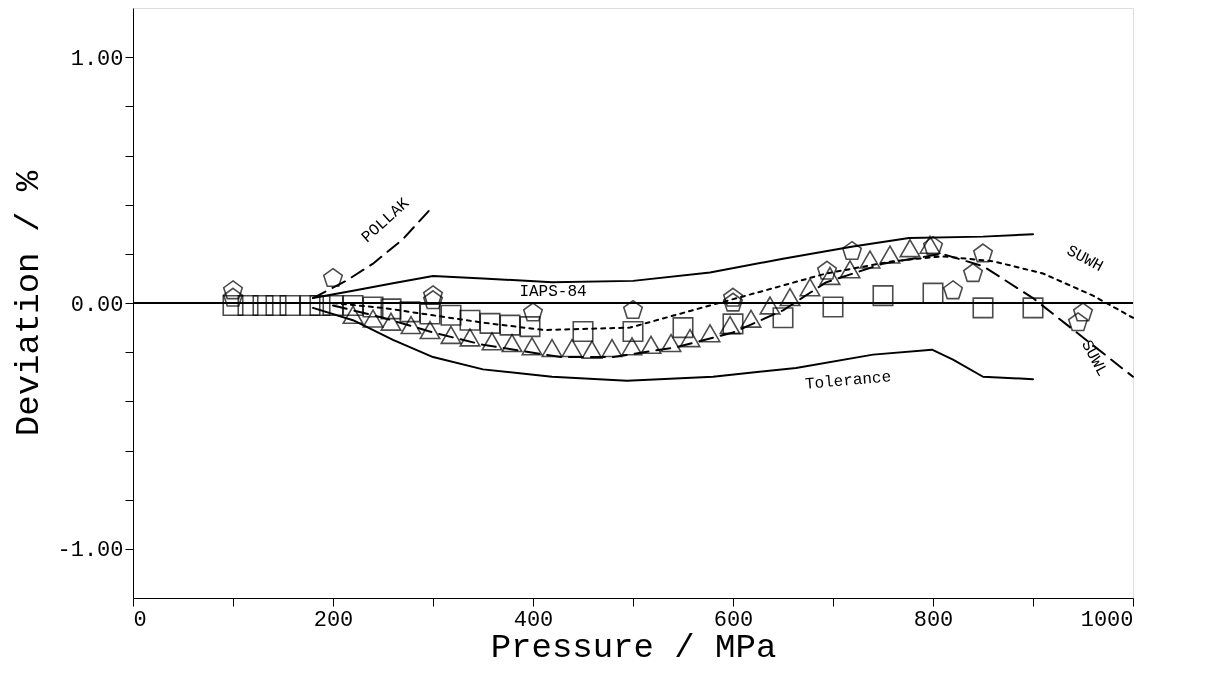 This screenshot has width=1218, height=692. What do you see at coordinates (1094, 358) in the screenshot?
I see `annotation: SUWL` at bounding box center [1094, 358].